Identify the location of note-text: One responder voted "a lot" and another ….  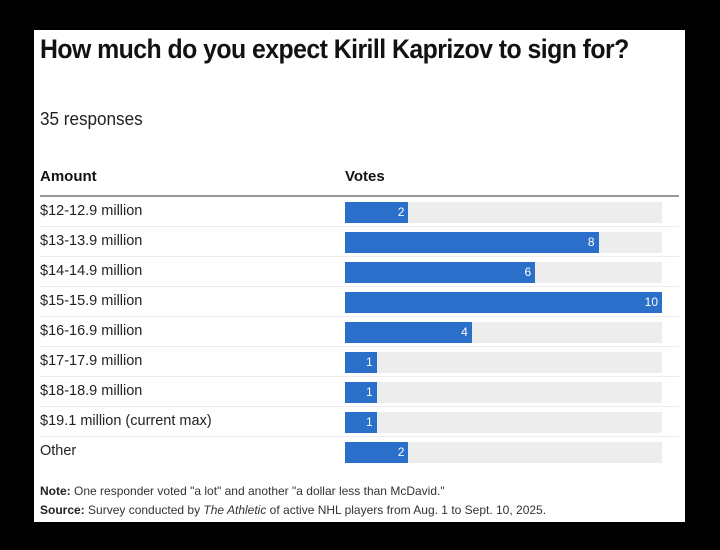
(257, 491).